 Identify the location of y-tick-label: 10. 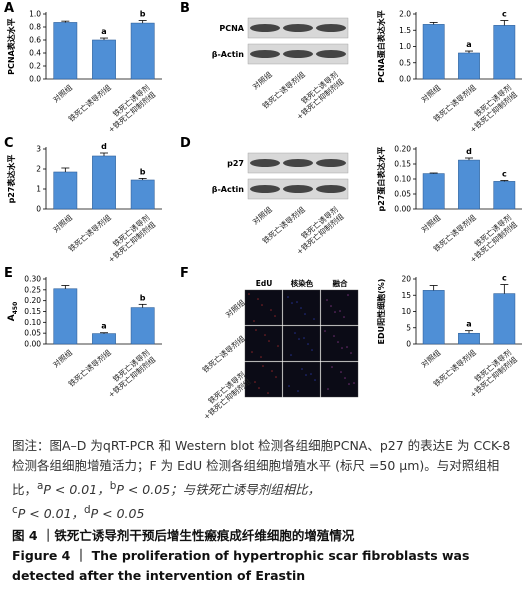
(406, 311).